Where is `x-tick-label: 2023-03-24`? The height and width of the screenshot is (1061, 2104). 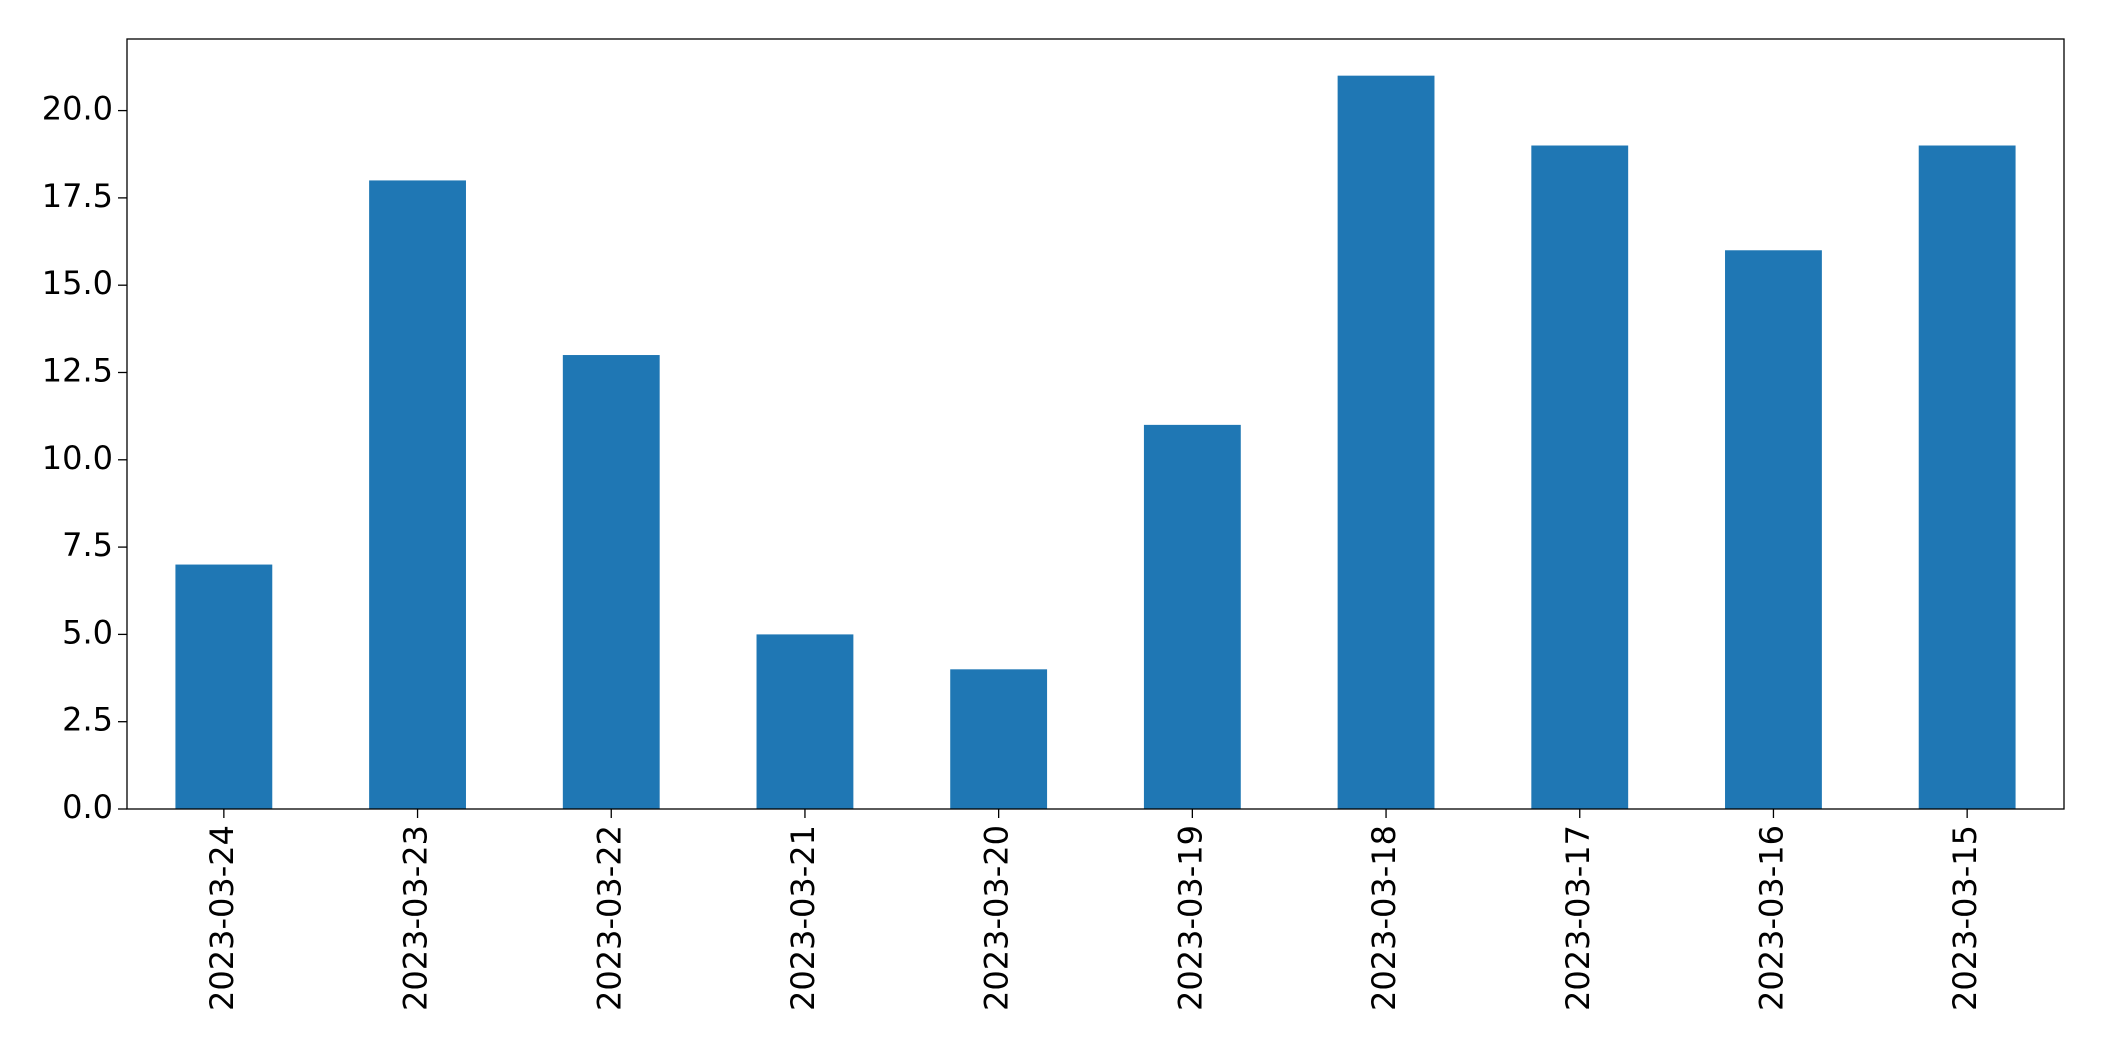 x-tick-label: 2023-03-24 is located at coordinates (222, 918).